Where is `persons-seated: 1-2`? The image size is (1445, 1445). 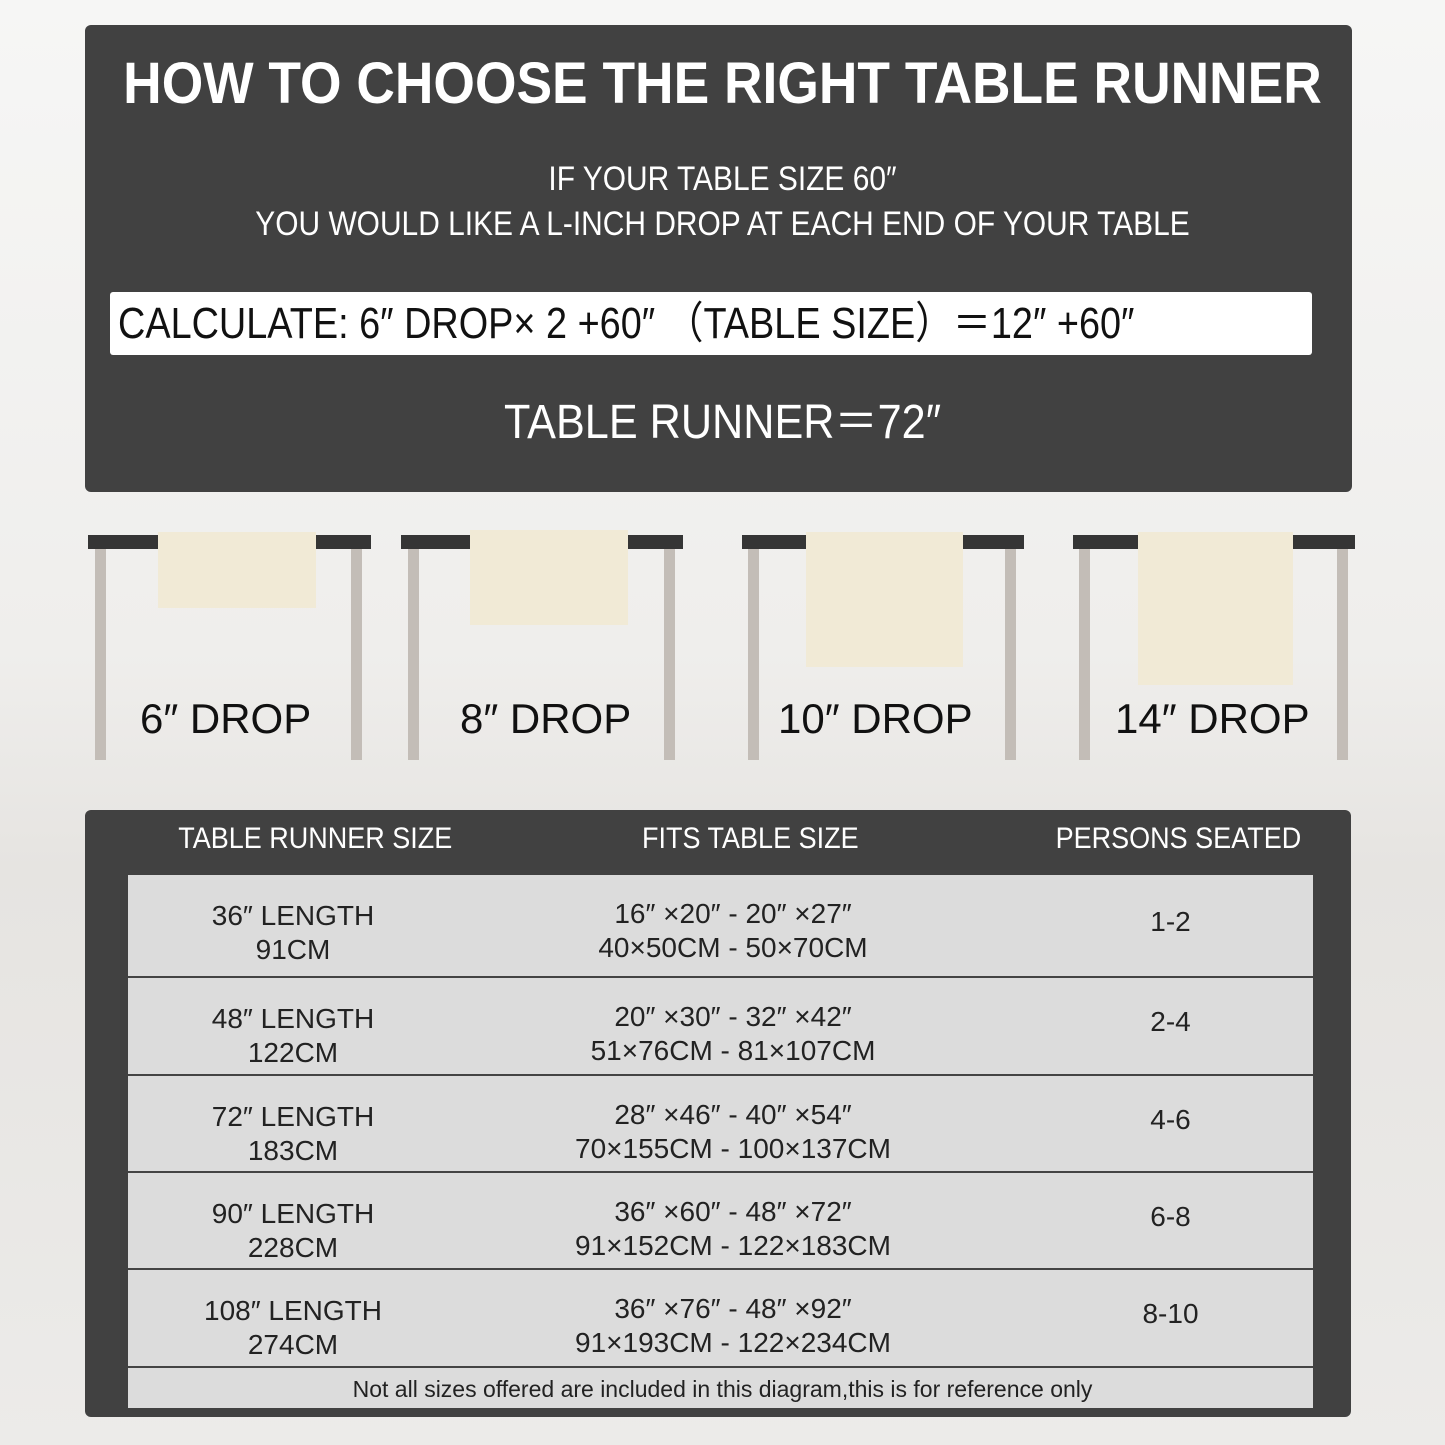 persons-seated: 1-2 is located at coordinates (1170, 921).